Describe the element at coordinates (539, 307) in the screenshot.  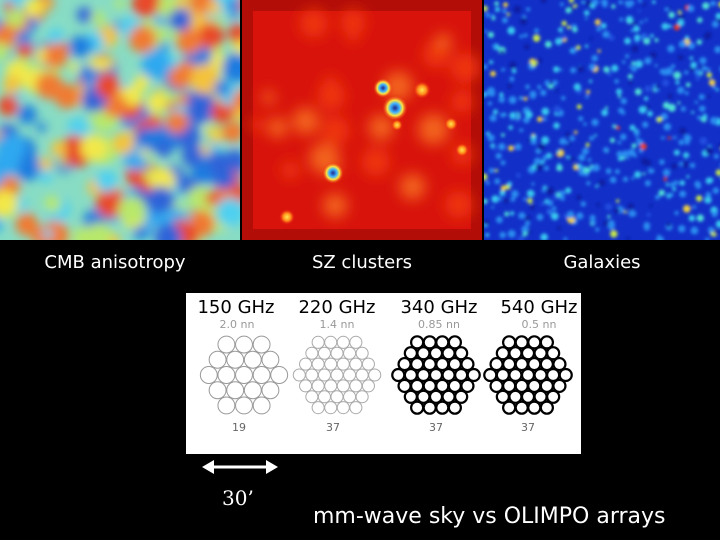
I see `freq-label-540: 540 GHz` at that location.